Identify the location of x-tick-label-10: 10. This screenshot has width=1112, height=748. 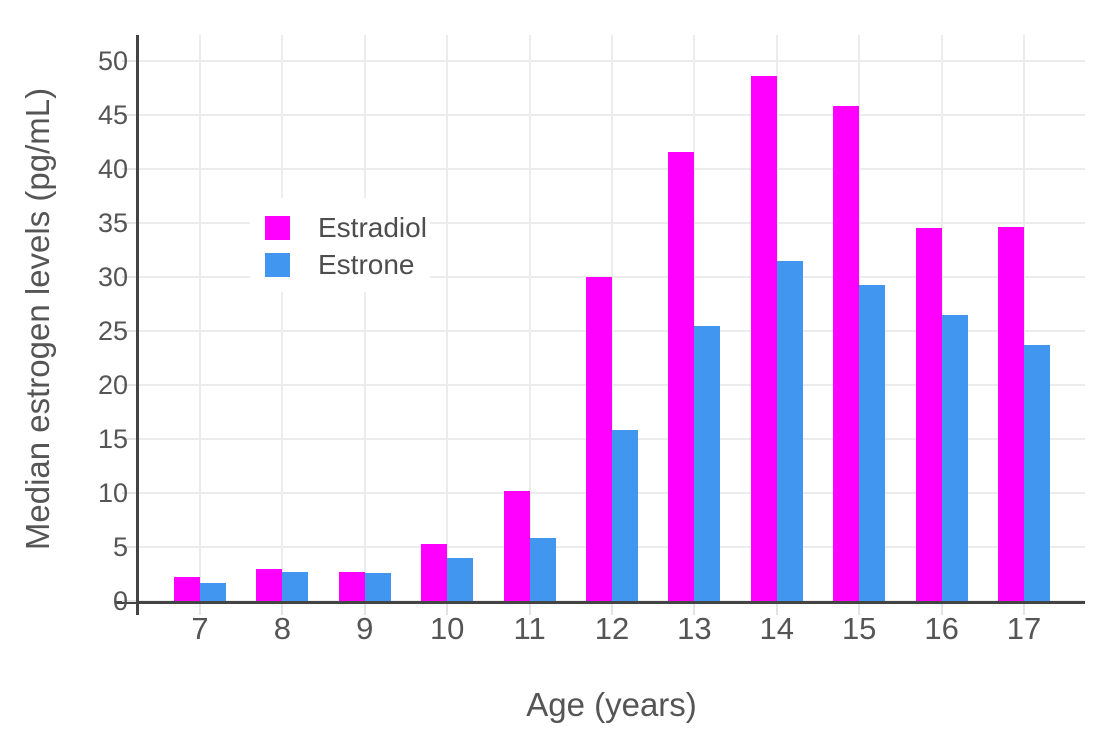
(447, 628).